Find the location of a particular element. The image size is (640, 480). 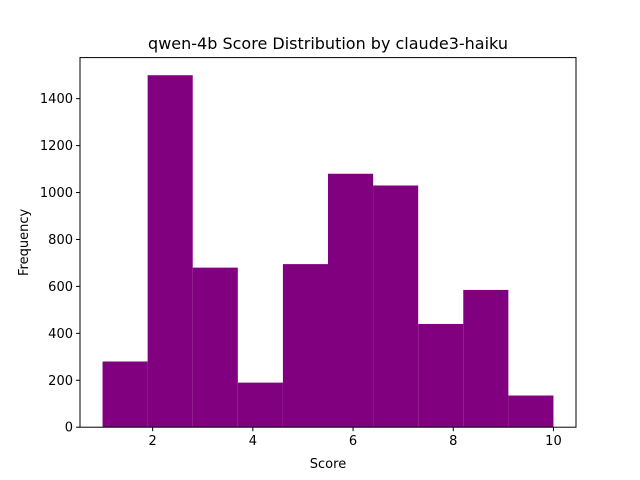

y-tick-label: 1200 is located at coordinates (56, 146).